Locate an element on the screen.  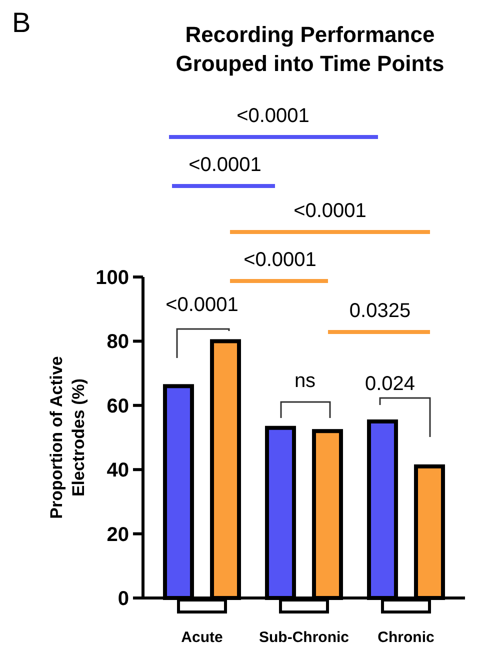
x-tick-label: Chronic is located at coordinates (406, 637).